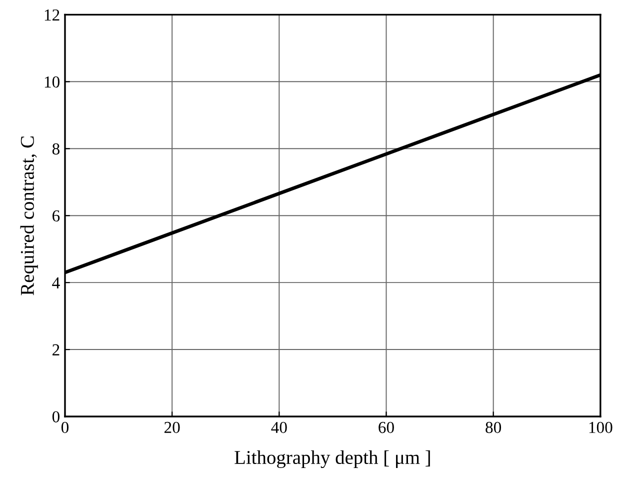 This screenshot has height=490, width=619. What do you see at coordinates (56, 282) in the screenshot?
I see `y-tick-label: 4` at bounding box center [56, 282].